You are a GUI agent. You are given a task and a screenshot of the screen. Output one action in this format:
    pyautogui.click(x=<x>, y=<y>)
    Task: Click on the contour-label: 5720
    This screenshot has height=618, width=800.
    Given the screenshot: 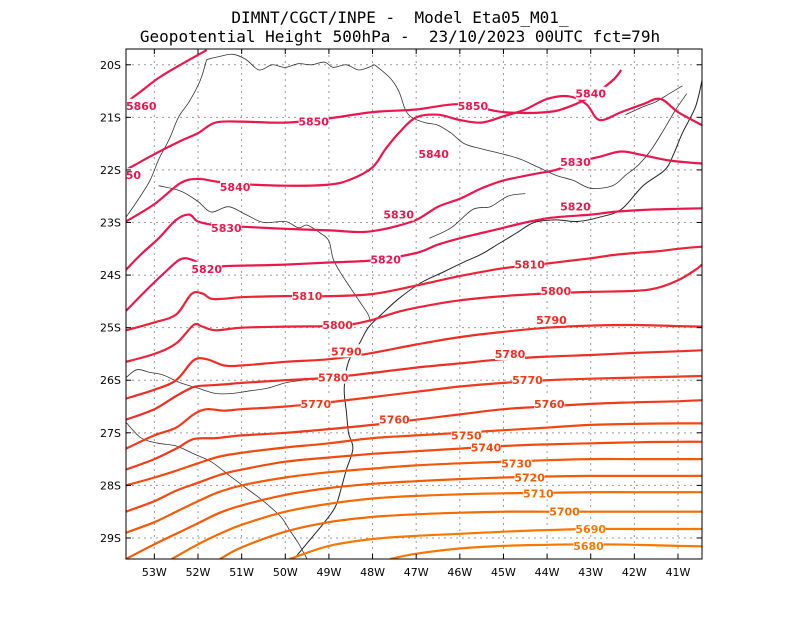 What is the action you would take?
    pyautogui.click(x=529, y=478)
    